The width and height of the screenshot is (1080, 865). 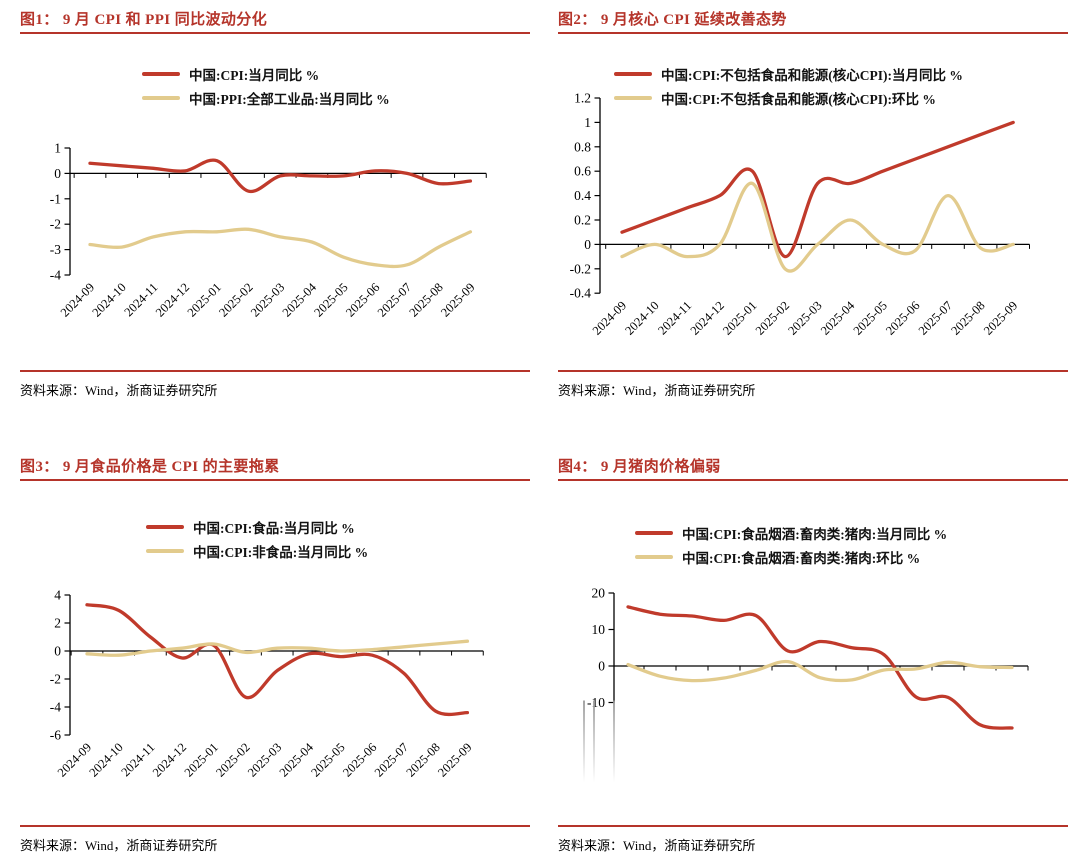 What do you see at coordinates (672, 20) in the screenshot?
I see `figure-title: 图2： 9 月核心 CPI 延续改善态势` at bounding box center [672, 20].